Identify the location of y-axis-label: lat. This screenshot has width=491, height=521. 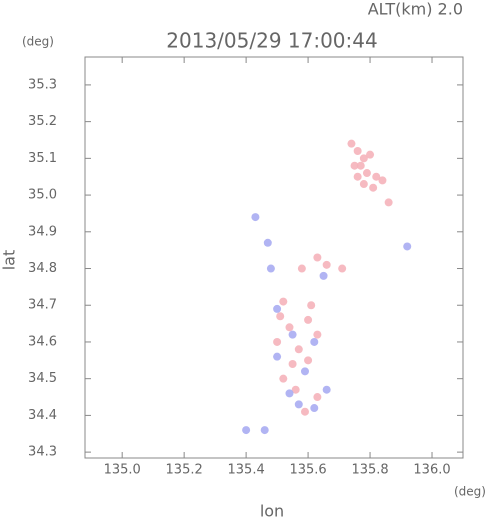
(9, 260).